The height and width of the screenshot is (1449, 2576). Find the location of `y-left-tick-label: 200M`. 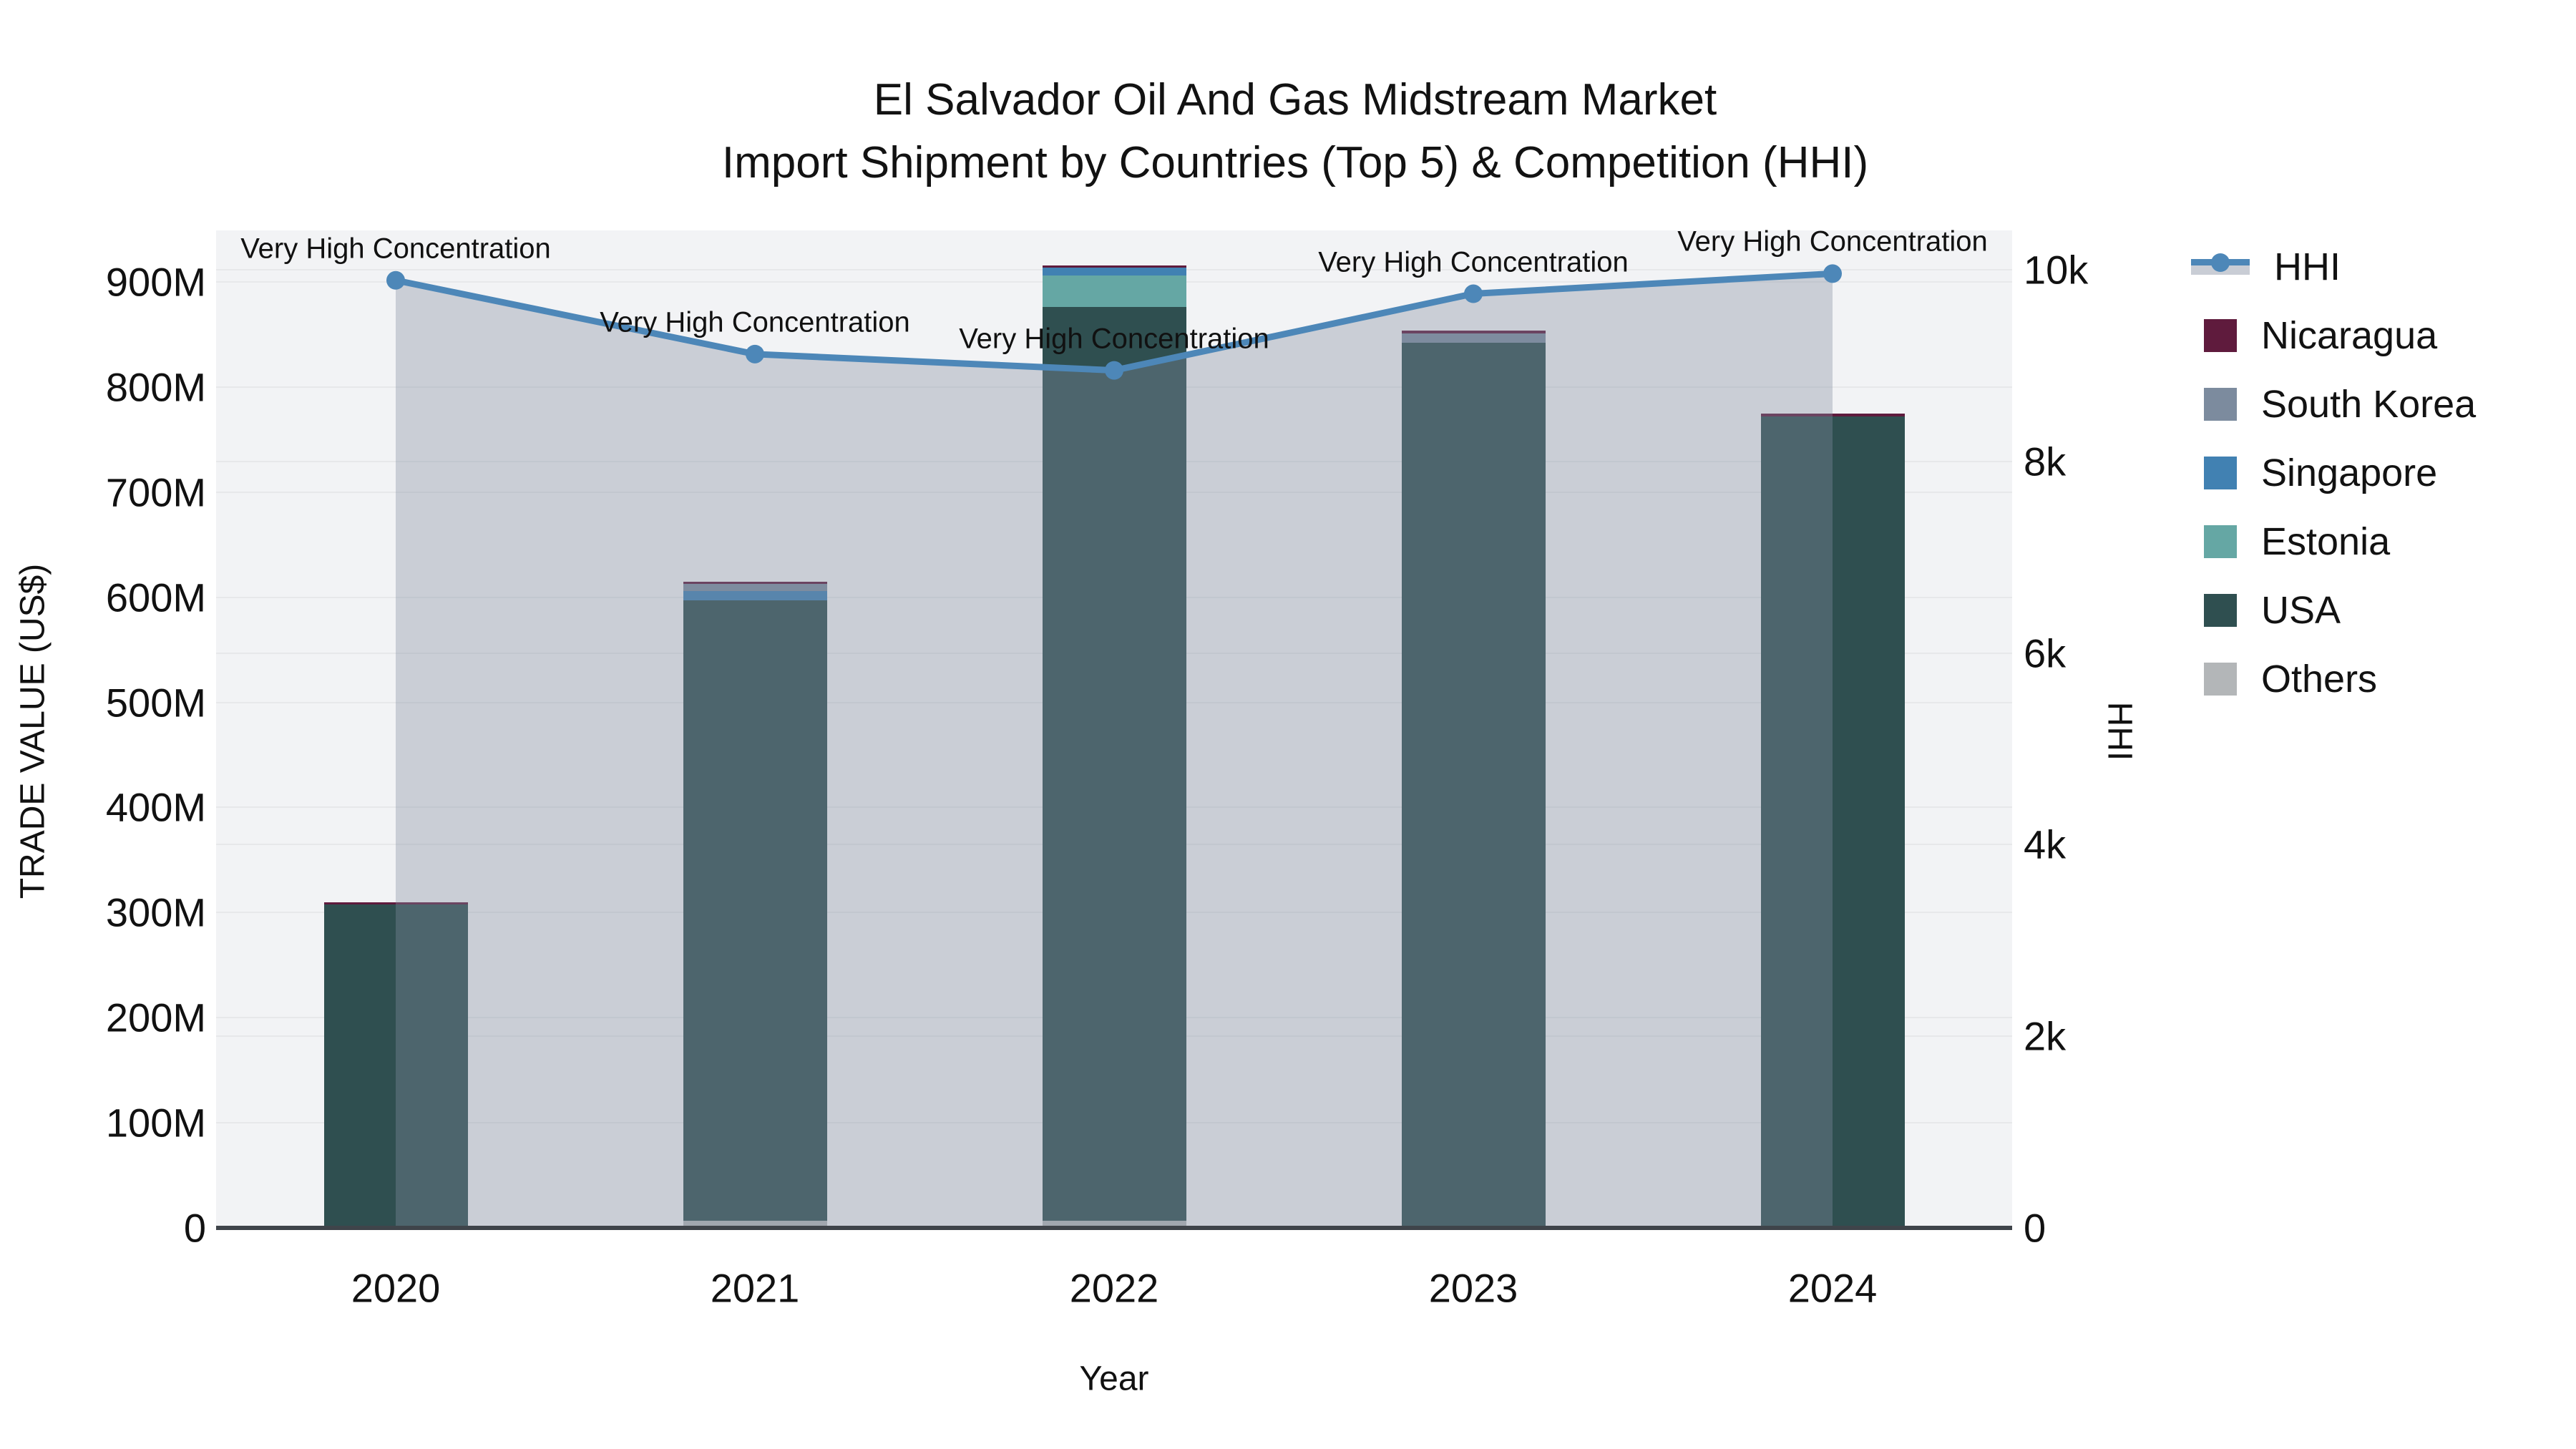

y-left-tick-label: 200M is located at coordinates (155, 1017).